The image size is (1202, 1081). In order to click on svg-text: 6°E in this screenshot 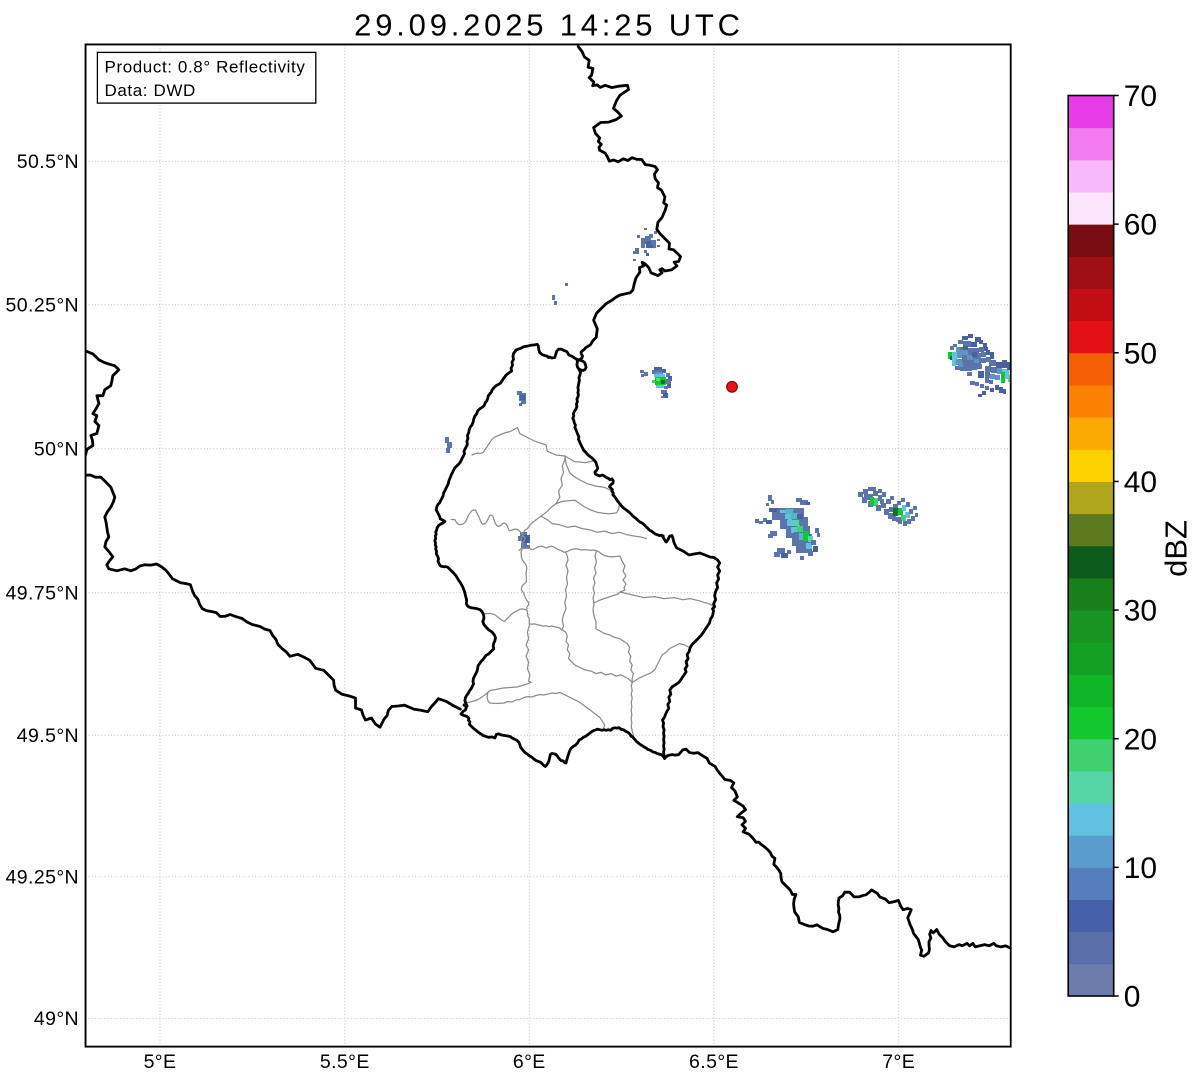, I will do `click(529, 1062)`.